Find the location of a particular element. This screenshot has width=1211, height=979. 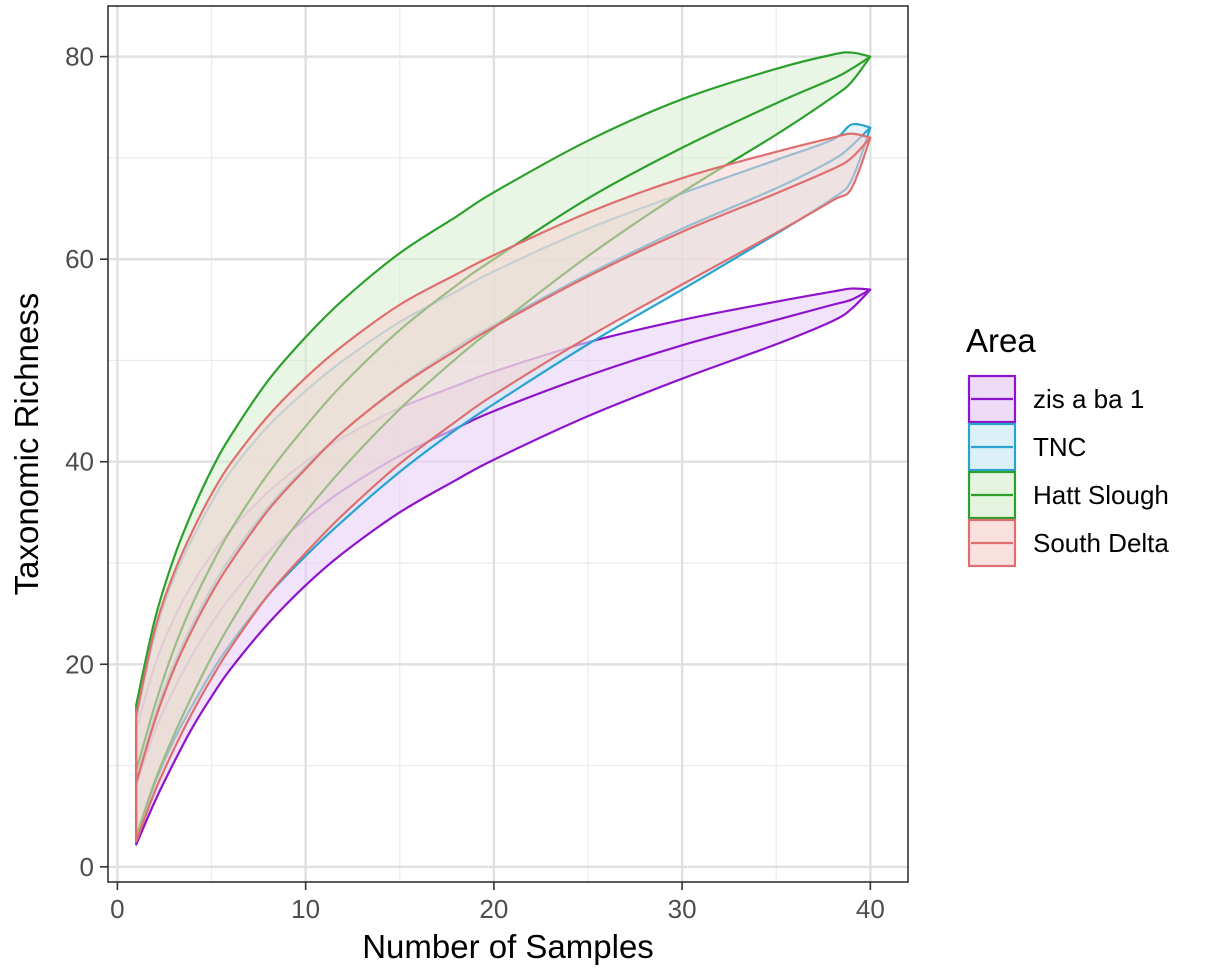

legend: Area zis a ba 1 TNC Hatt Slough South Delta is located at coordinates (1067, 445).